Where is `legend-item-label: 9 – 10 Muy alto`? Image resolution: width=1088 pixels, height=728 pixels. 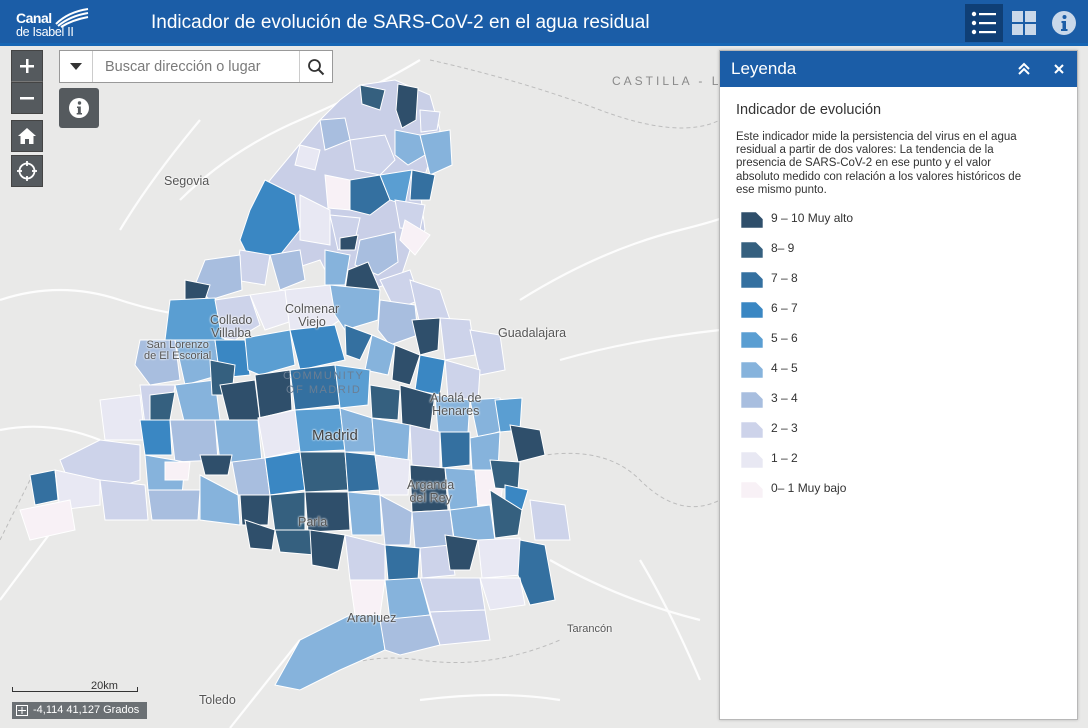 legend-item-label: 9 – 10 Muy alto is located at coordinates (812, 218).